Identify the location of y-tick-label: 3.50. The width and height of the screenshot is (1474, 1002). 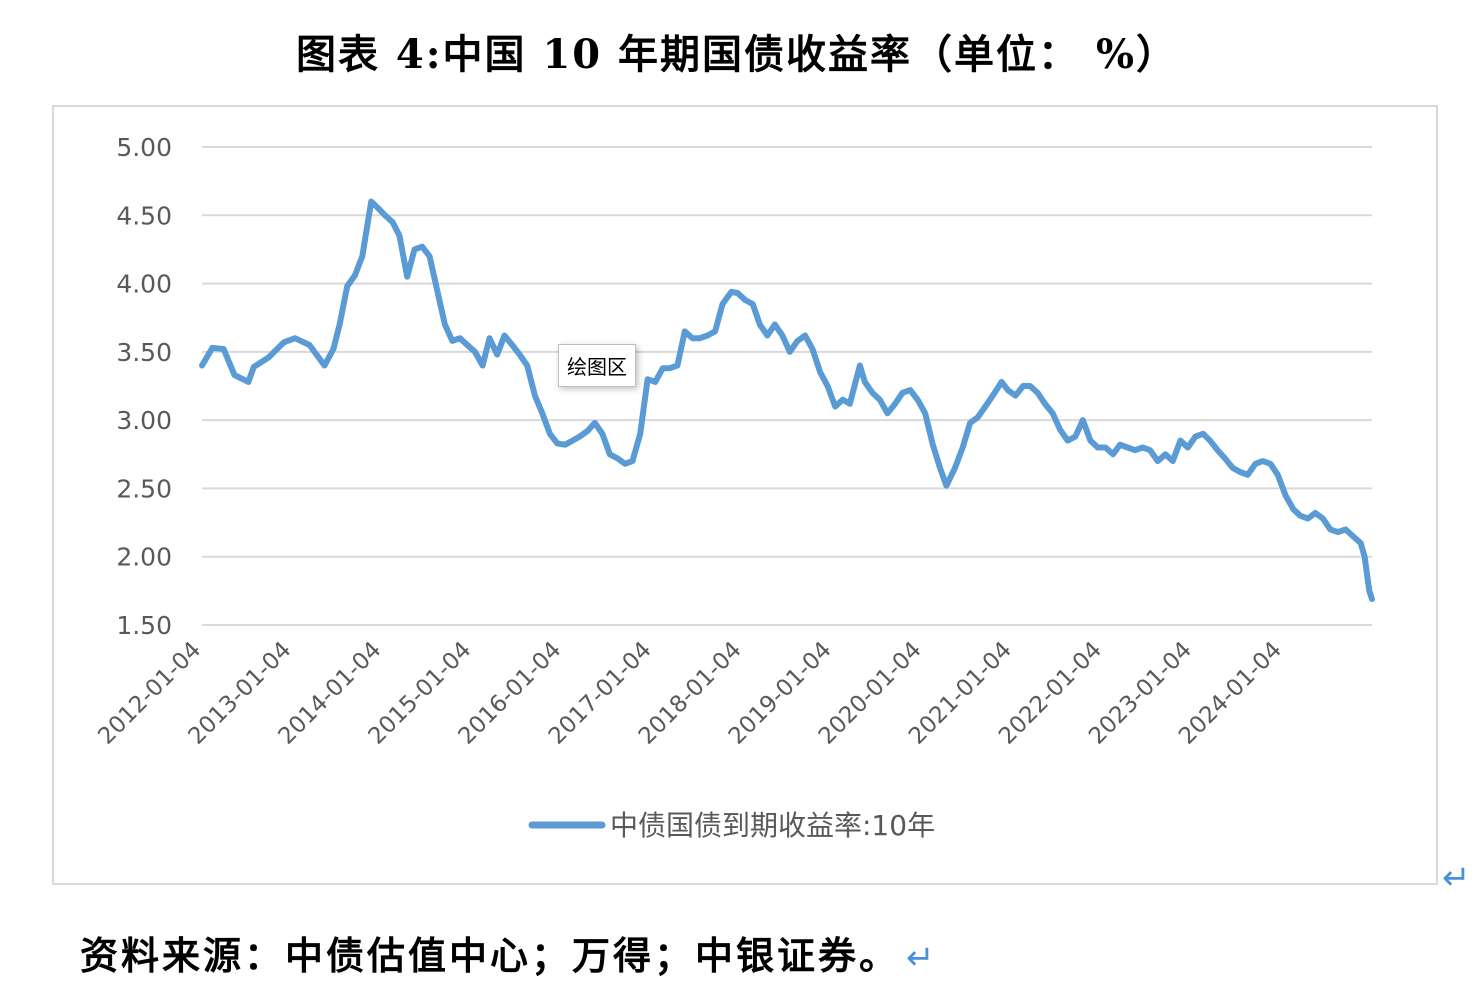
(144, 352).